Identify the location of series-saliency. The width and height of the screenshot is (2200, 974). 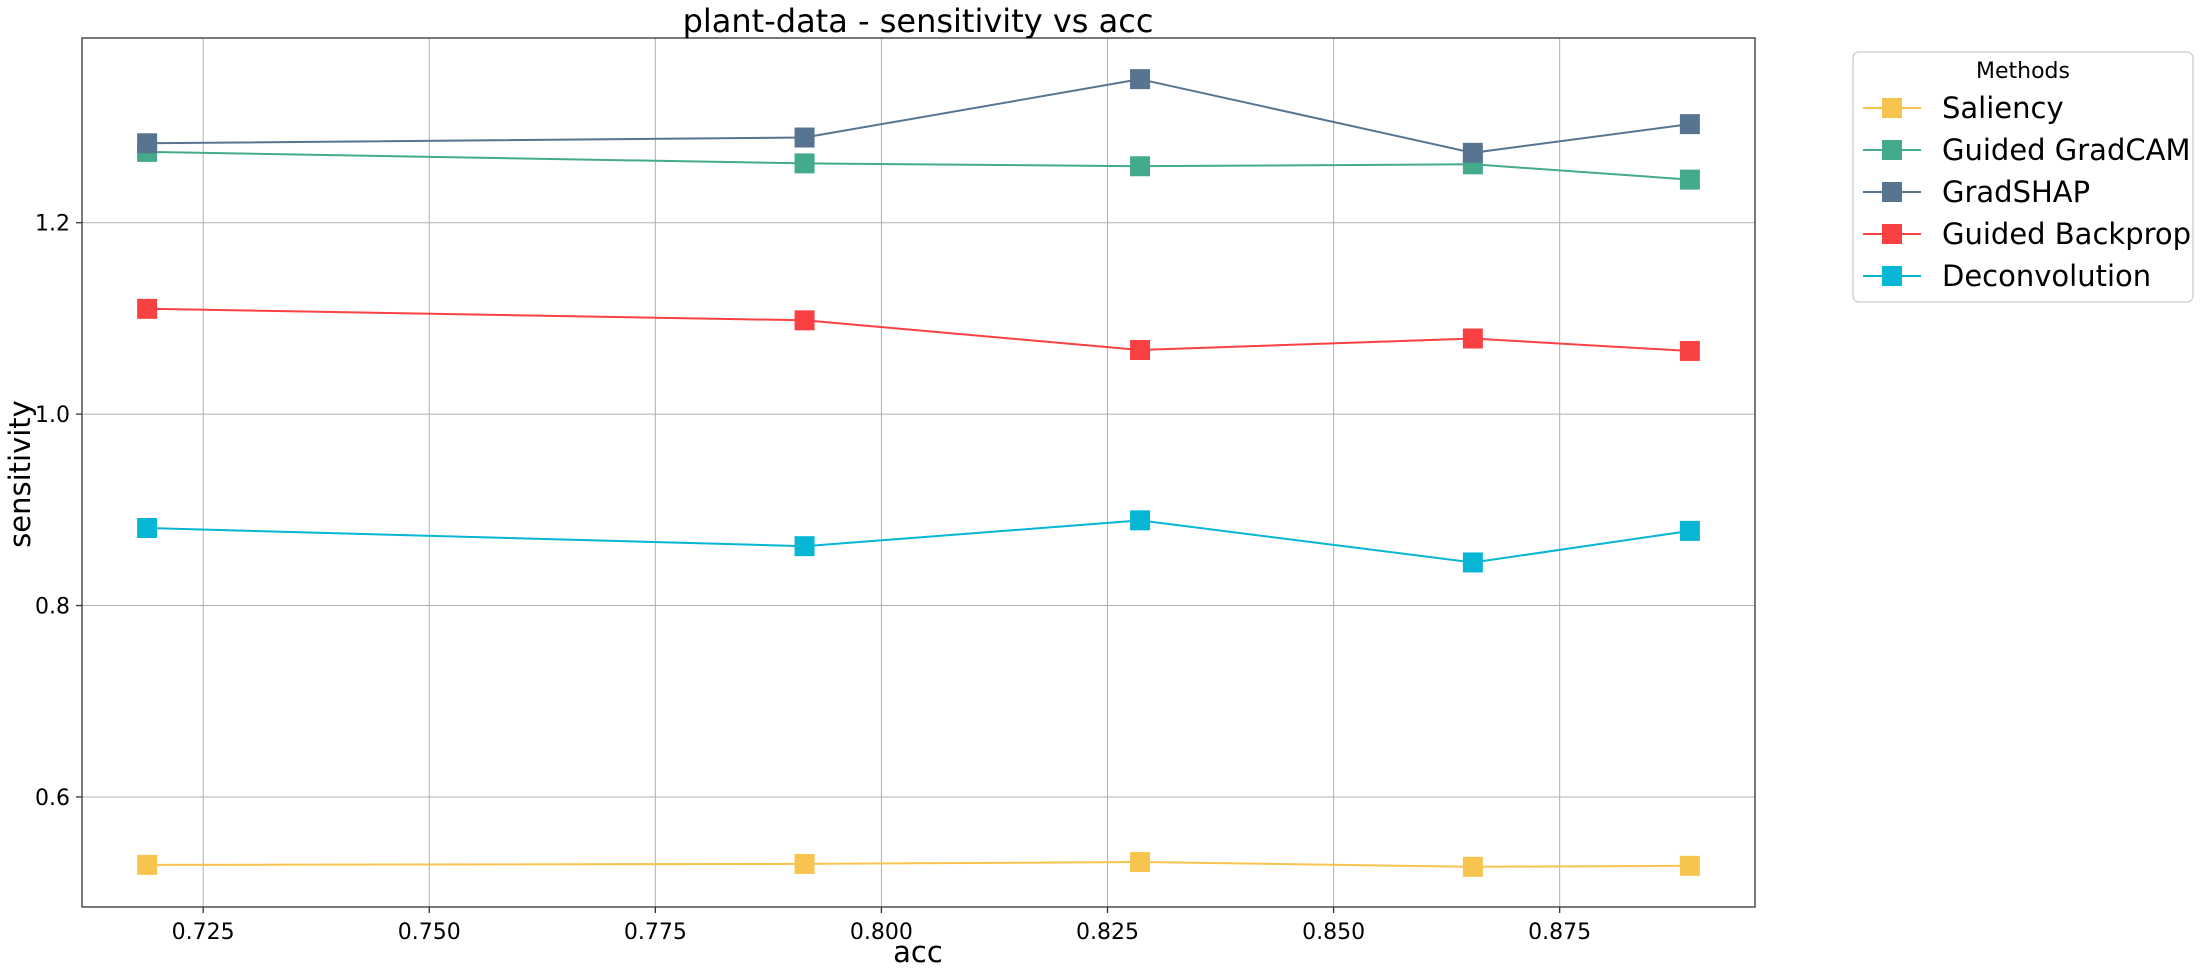
(918, 864).